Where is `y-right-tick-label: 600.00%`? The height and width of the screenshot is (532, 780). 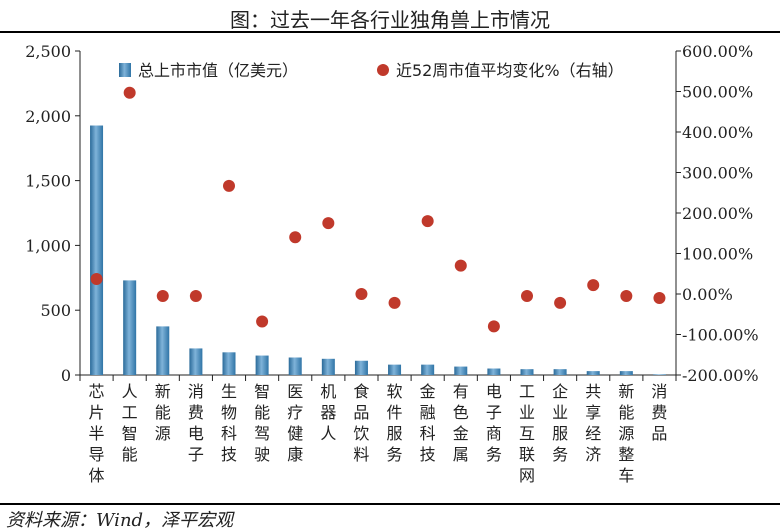
y-right-tick-label: 600.00% is located at coordinates (717, 51).